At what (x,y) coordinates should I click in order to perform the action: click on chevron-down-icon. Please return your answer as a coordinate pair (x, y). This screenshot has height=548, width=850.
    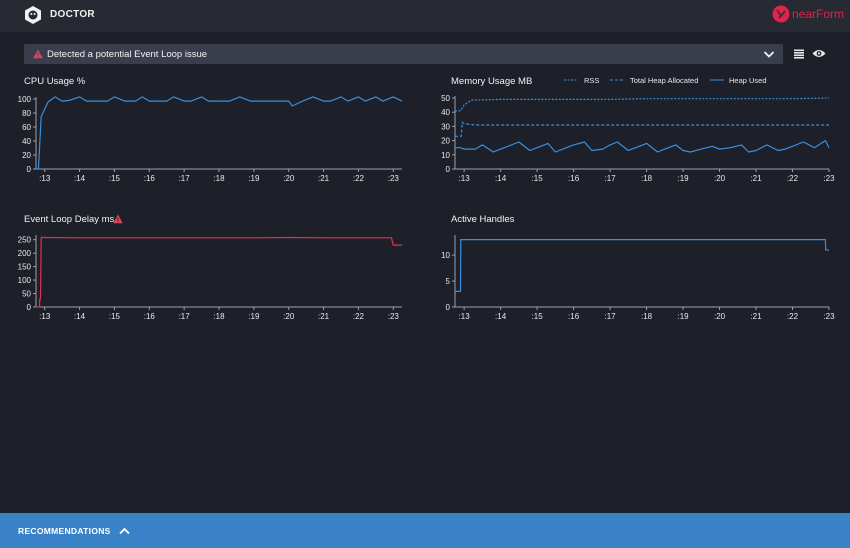
    Looking at the image, I should click on (769, 54).